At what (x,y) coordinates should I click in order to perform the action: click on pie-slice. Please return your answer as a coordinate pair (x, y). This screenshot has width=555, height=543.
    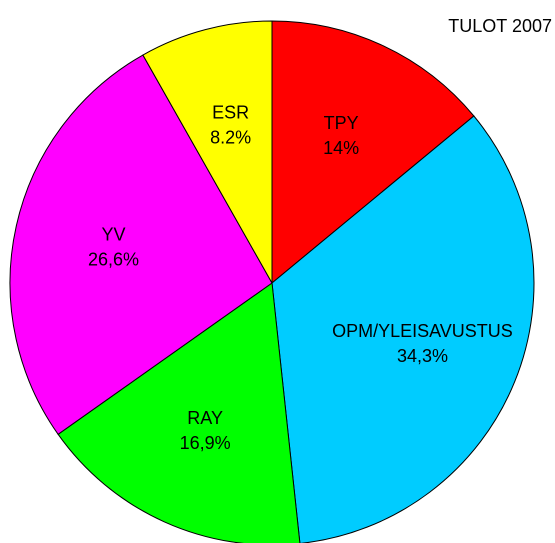
    Looking at the image, I should click on (207, 152).